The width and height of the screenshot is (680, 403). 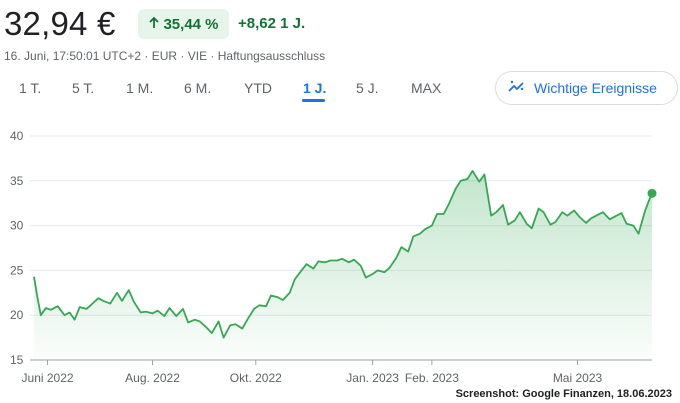 What do you see at coordinates (578, 378) in the screenshot?
I see `x-tick-label: Mai 2023` at bounding box center [578, 378].